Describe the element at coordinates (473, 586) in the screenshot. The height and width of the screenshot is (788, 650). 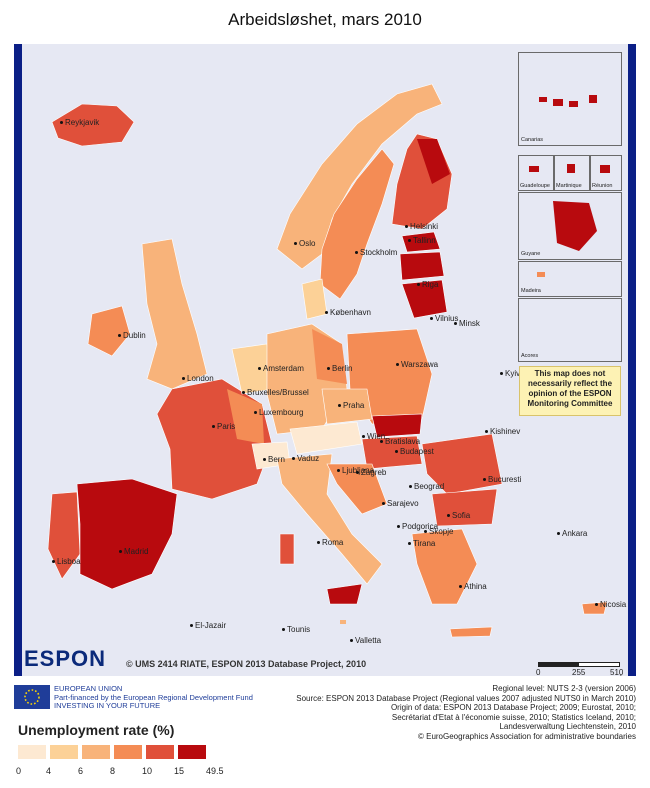
I see `city-label: Athina` at that location.